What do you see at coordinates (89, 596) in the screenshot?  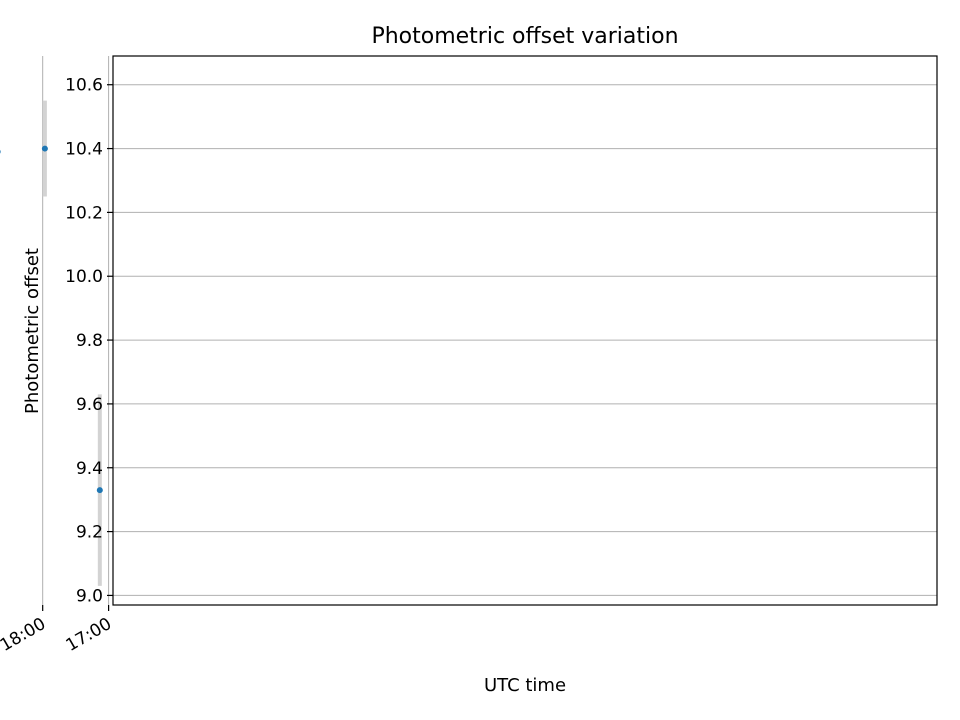 I see `y-tick-label: 9.0` at bounding box center [89, 596].